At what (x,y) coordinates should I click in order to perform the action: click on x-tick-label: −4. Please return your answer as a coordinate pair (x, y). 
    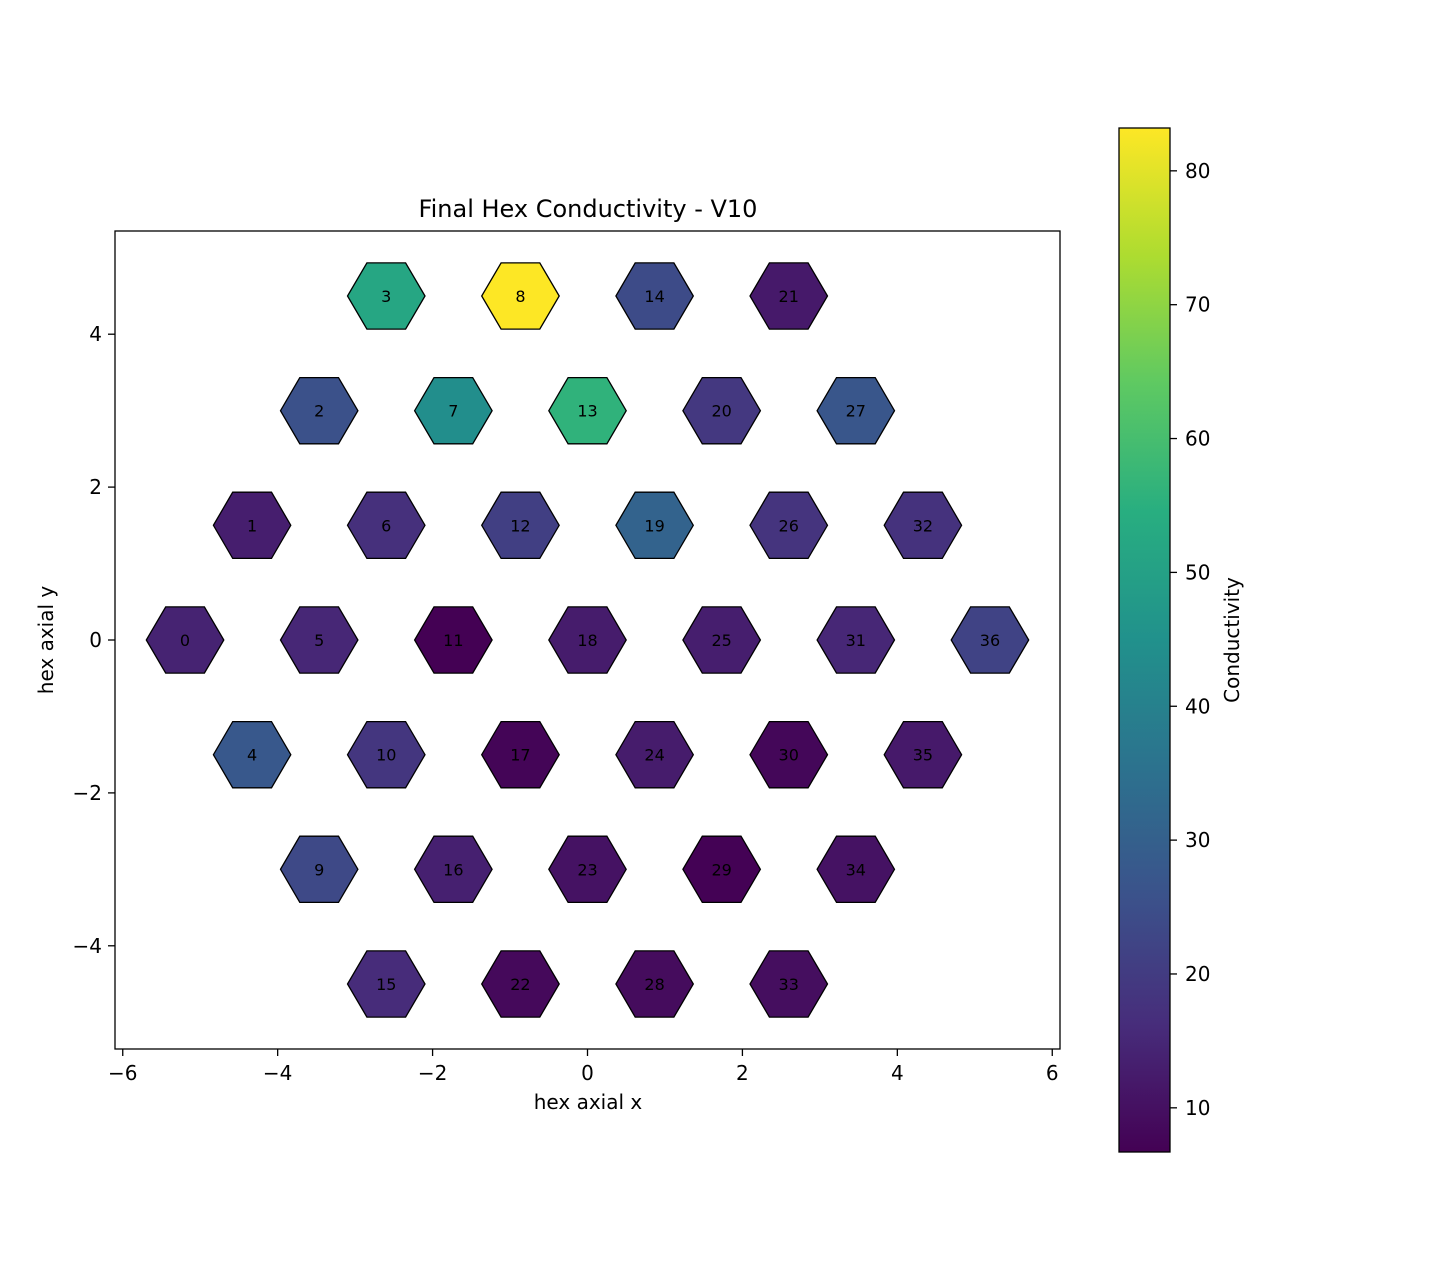
    Looking at the image, I should click on (277, 1073).